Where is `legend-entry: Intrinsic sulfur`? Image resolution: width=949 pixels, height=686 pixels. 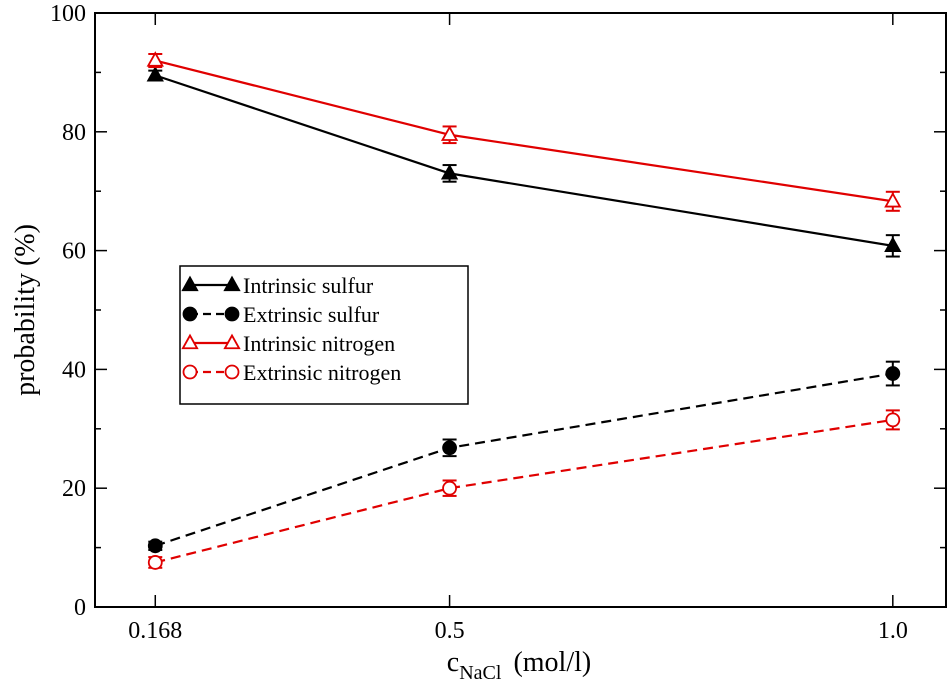 legend-entry: Intrinsic sulfur is located at coordinates (277, 285).